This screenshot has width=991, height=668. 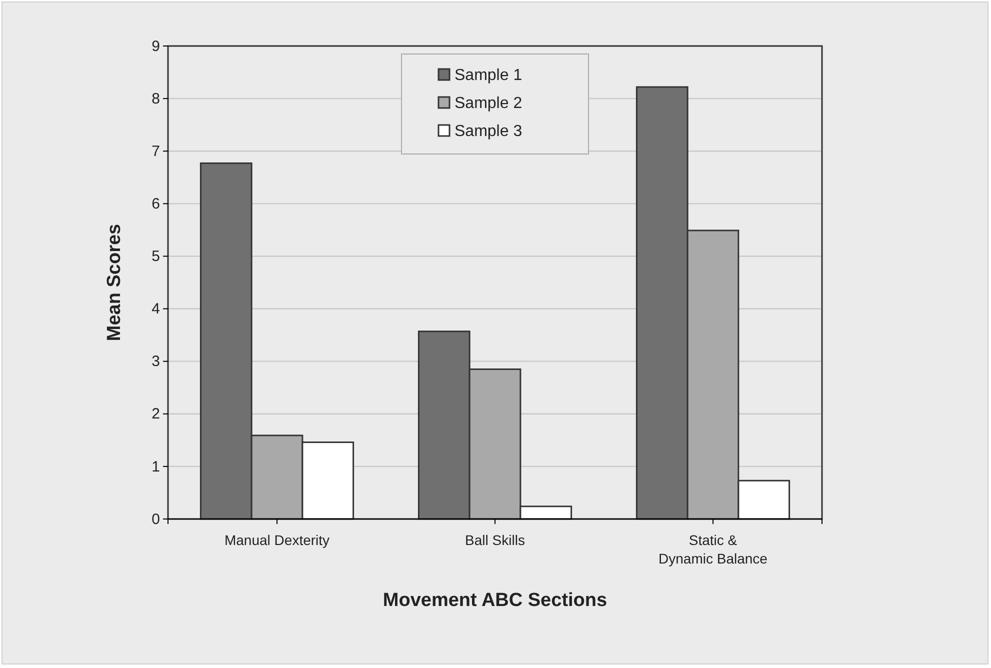 I want to click on y-tick-label: 0, so click(x=156, y=519).